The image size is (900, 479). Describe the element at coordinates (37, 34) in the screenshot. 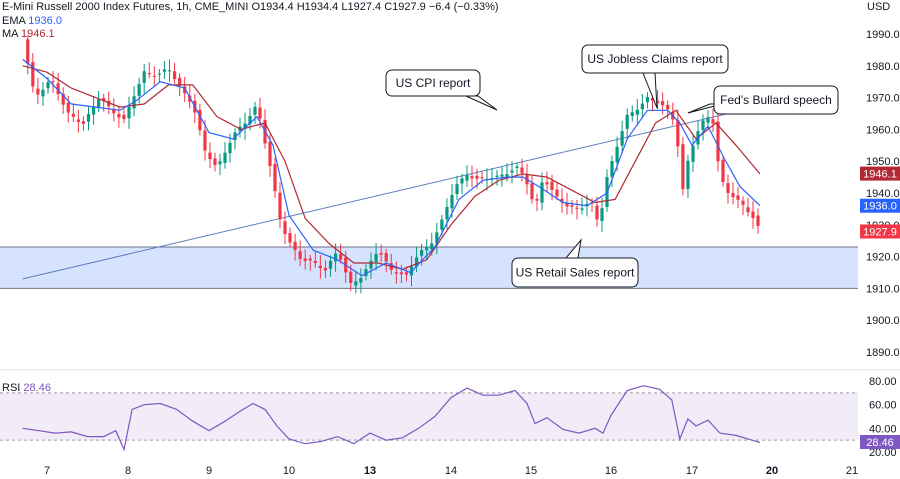

I see `ma-value: 1946.1` at that location.